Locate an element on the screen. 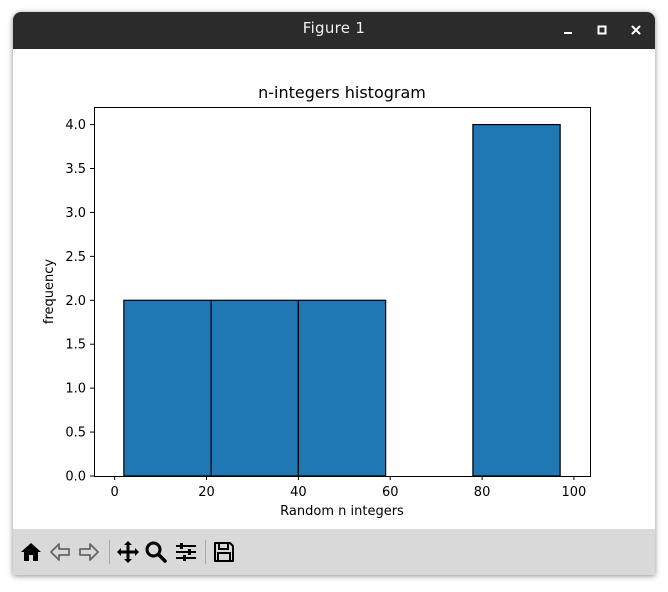 This screenshot has width=668, height=592. y-tick-label: 2.5 is located at coordinates (75, 257).